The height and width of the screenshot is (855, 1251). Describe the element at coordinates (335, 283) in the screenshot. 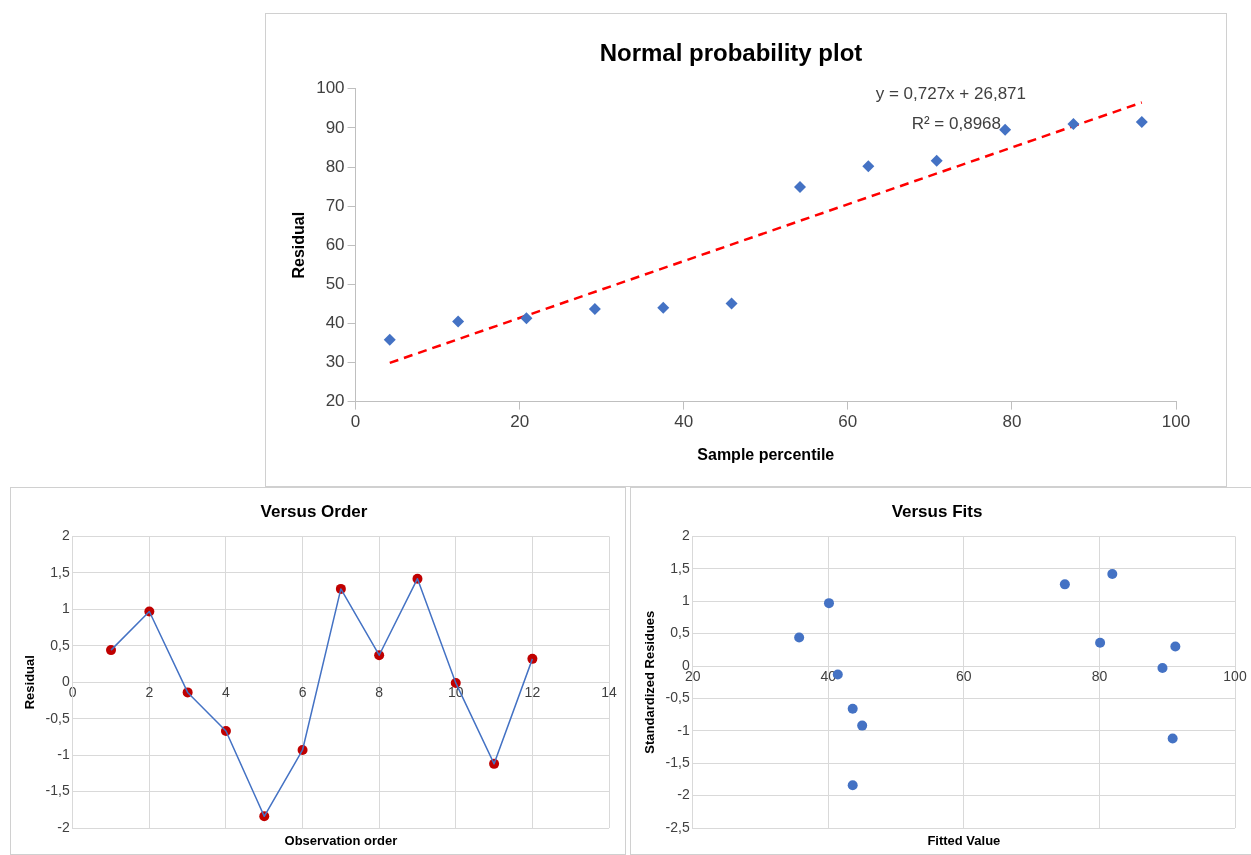

I see `y-tick-label: 50` at that location.